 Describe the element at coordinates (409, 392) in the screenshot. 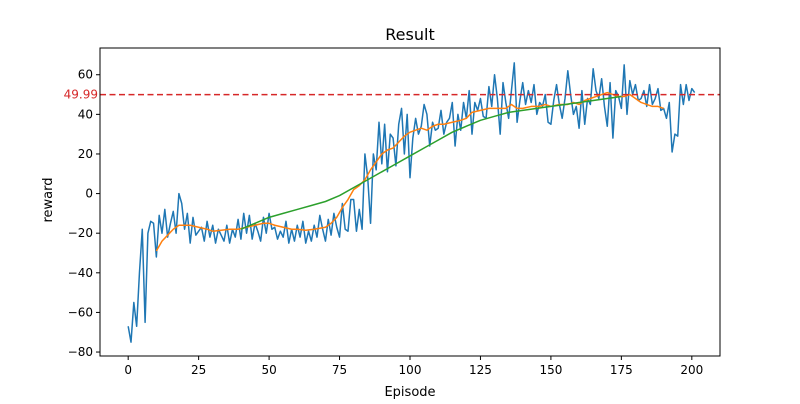

I see `x-axis-label: Episode` at that location.